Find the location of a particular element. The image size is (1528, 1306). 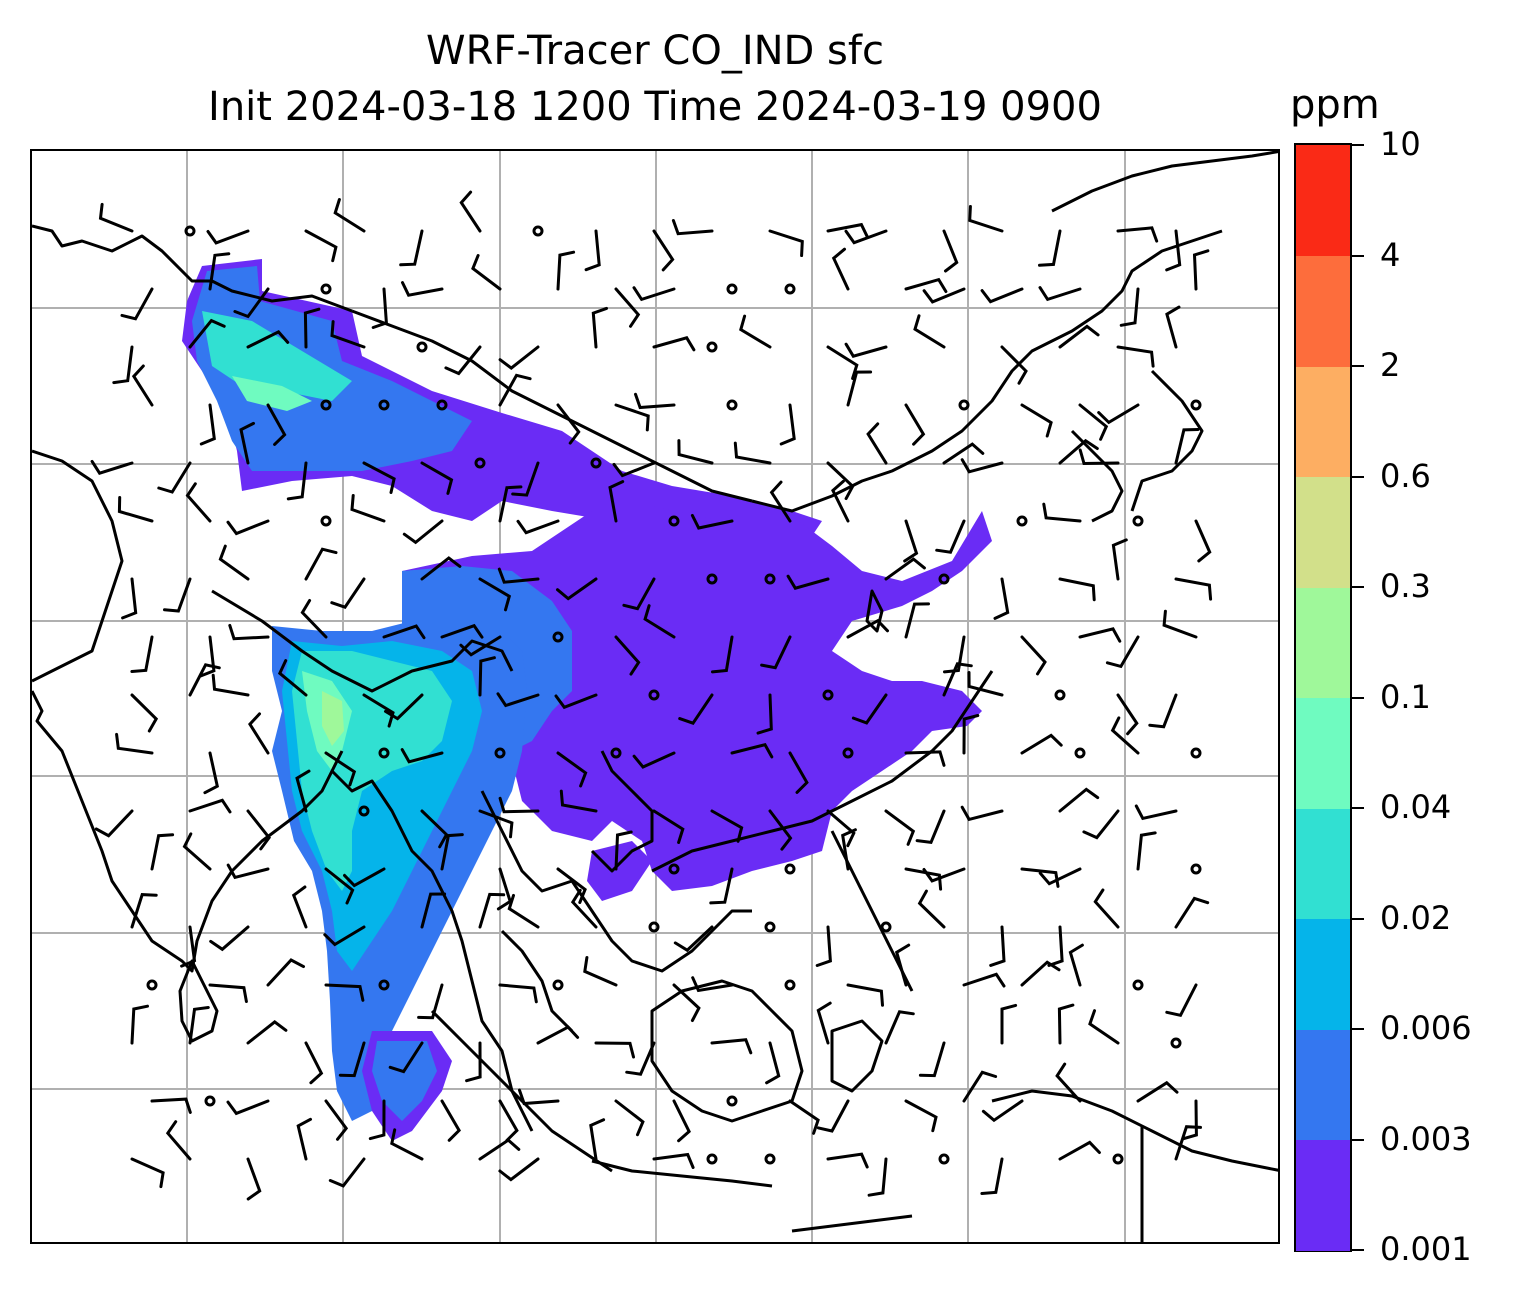

colorbar-tick-label: 0.003 is located at coordinates (1426, 1138).